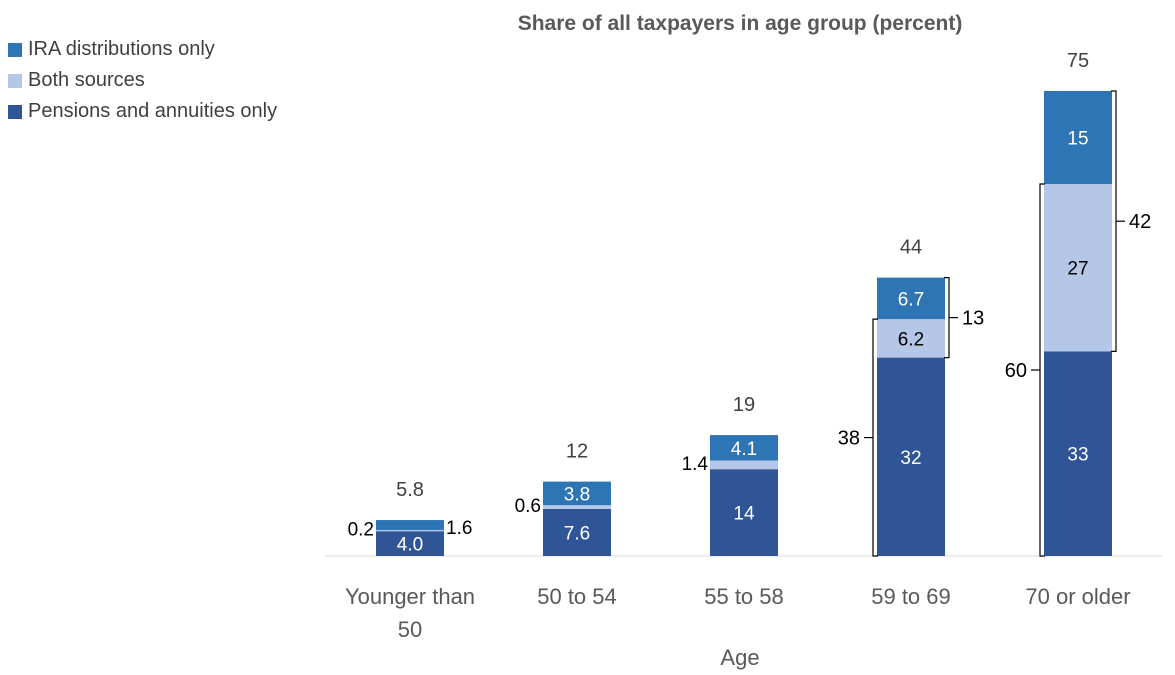 This screenshot has height=675, width=1175. I want to click on x-tick-label: 59 to 69, so click(911, 596).